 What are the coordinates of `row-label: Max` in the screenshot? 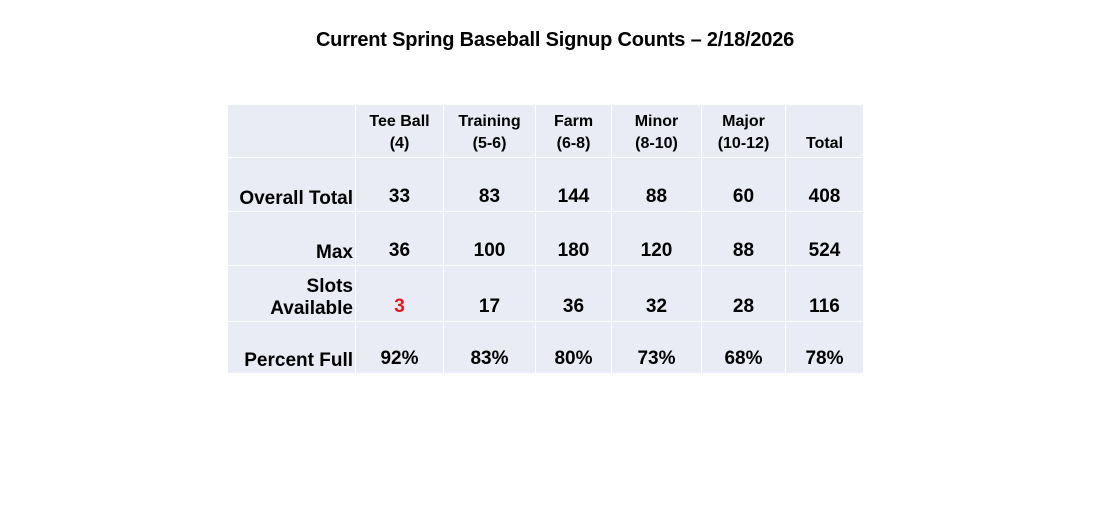 It's located at (291, 238).